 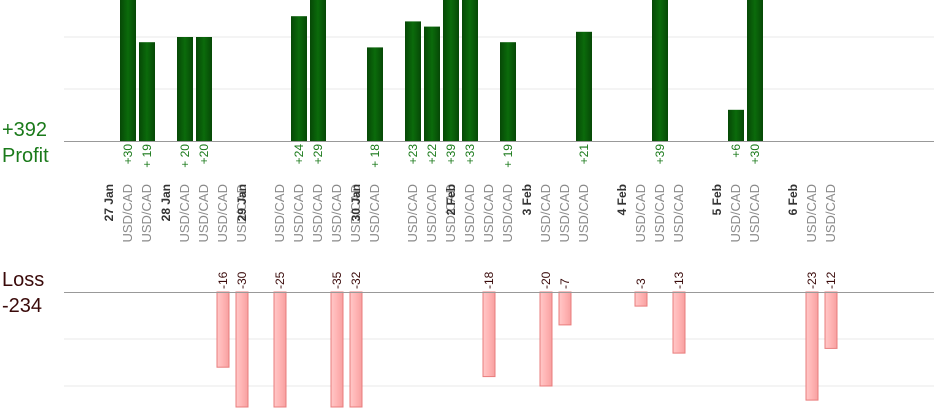 What do you see at coordinates (374, 213) in the screenshot?
I see `instrument-label-11: USD/CAD` at bounding box center [374, 213].